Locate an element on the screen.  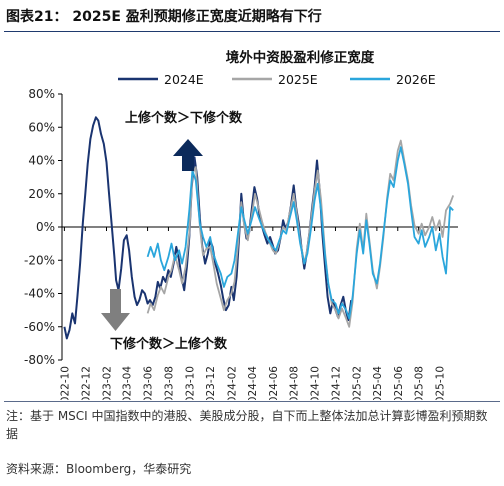
annotation-up: 上修个数＞下修个数 is located at coordinates (184, 140).